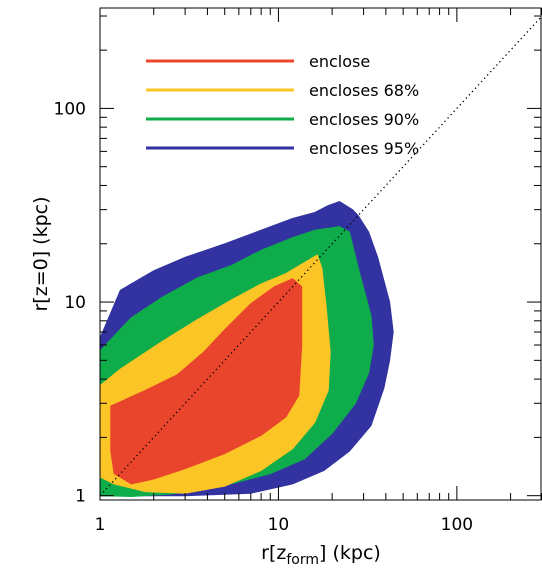 This screenshot has width=542, height=570. I want to click on legend-item: encloses 95%, so click(282, 148).